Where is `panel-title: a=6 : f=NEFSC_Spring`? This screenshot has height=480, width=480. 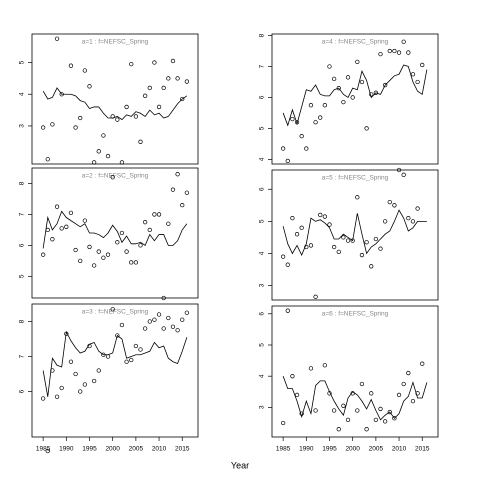
panel-title: a=6 : f=NEFSC_Spring is located at coordinates (355, 314).